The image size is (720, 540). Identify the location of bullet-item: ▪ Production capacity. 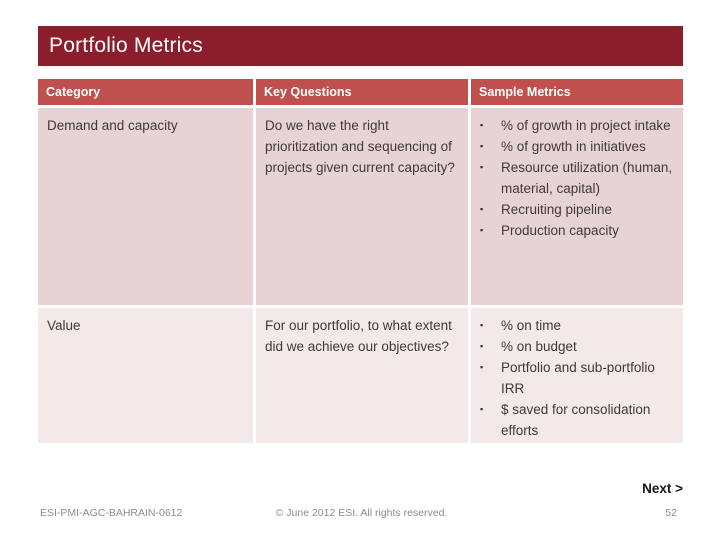
(577, 230).